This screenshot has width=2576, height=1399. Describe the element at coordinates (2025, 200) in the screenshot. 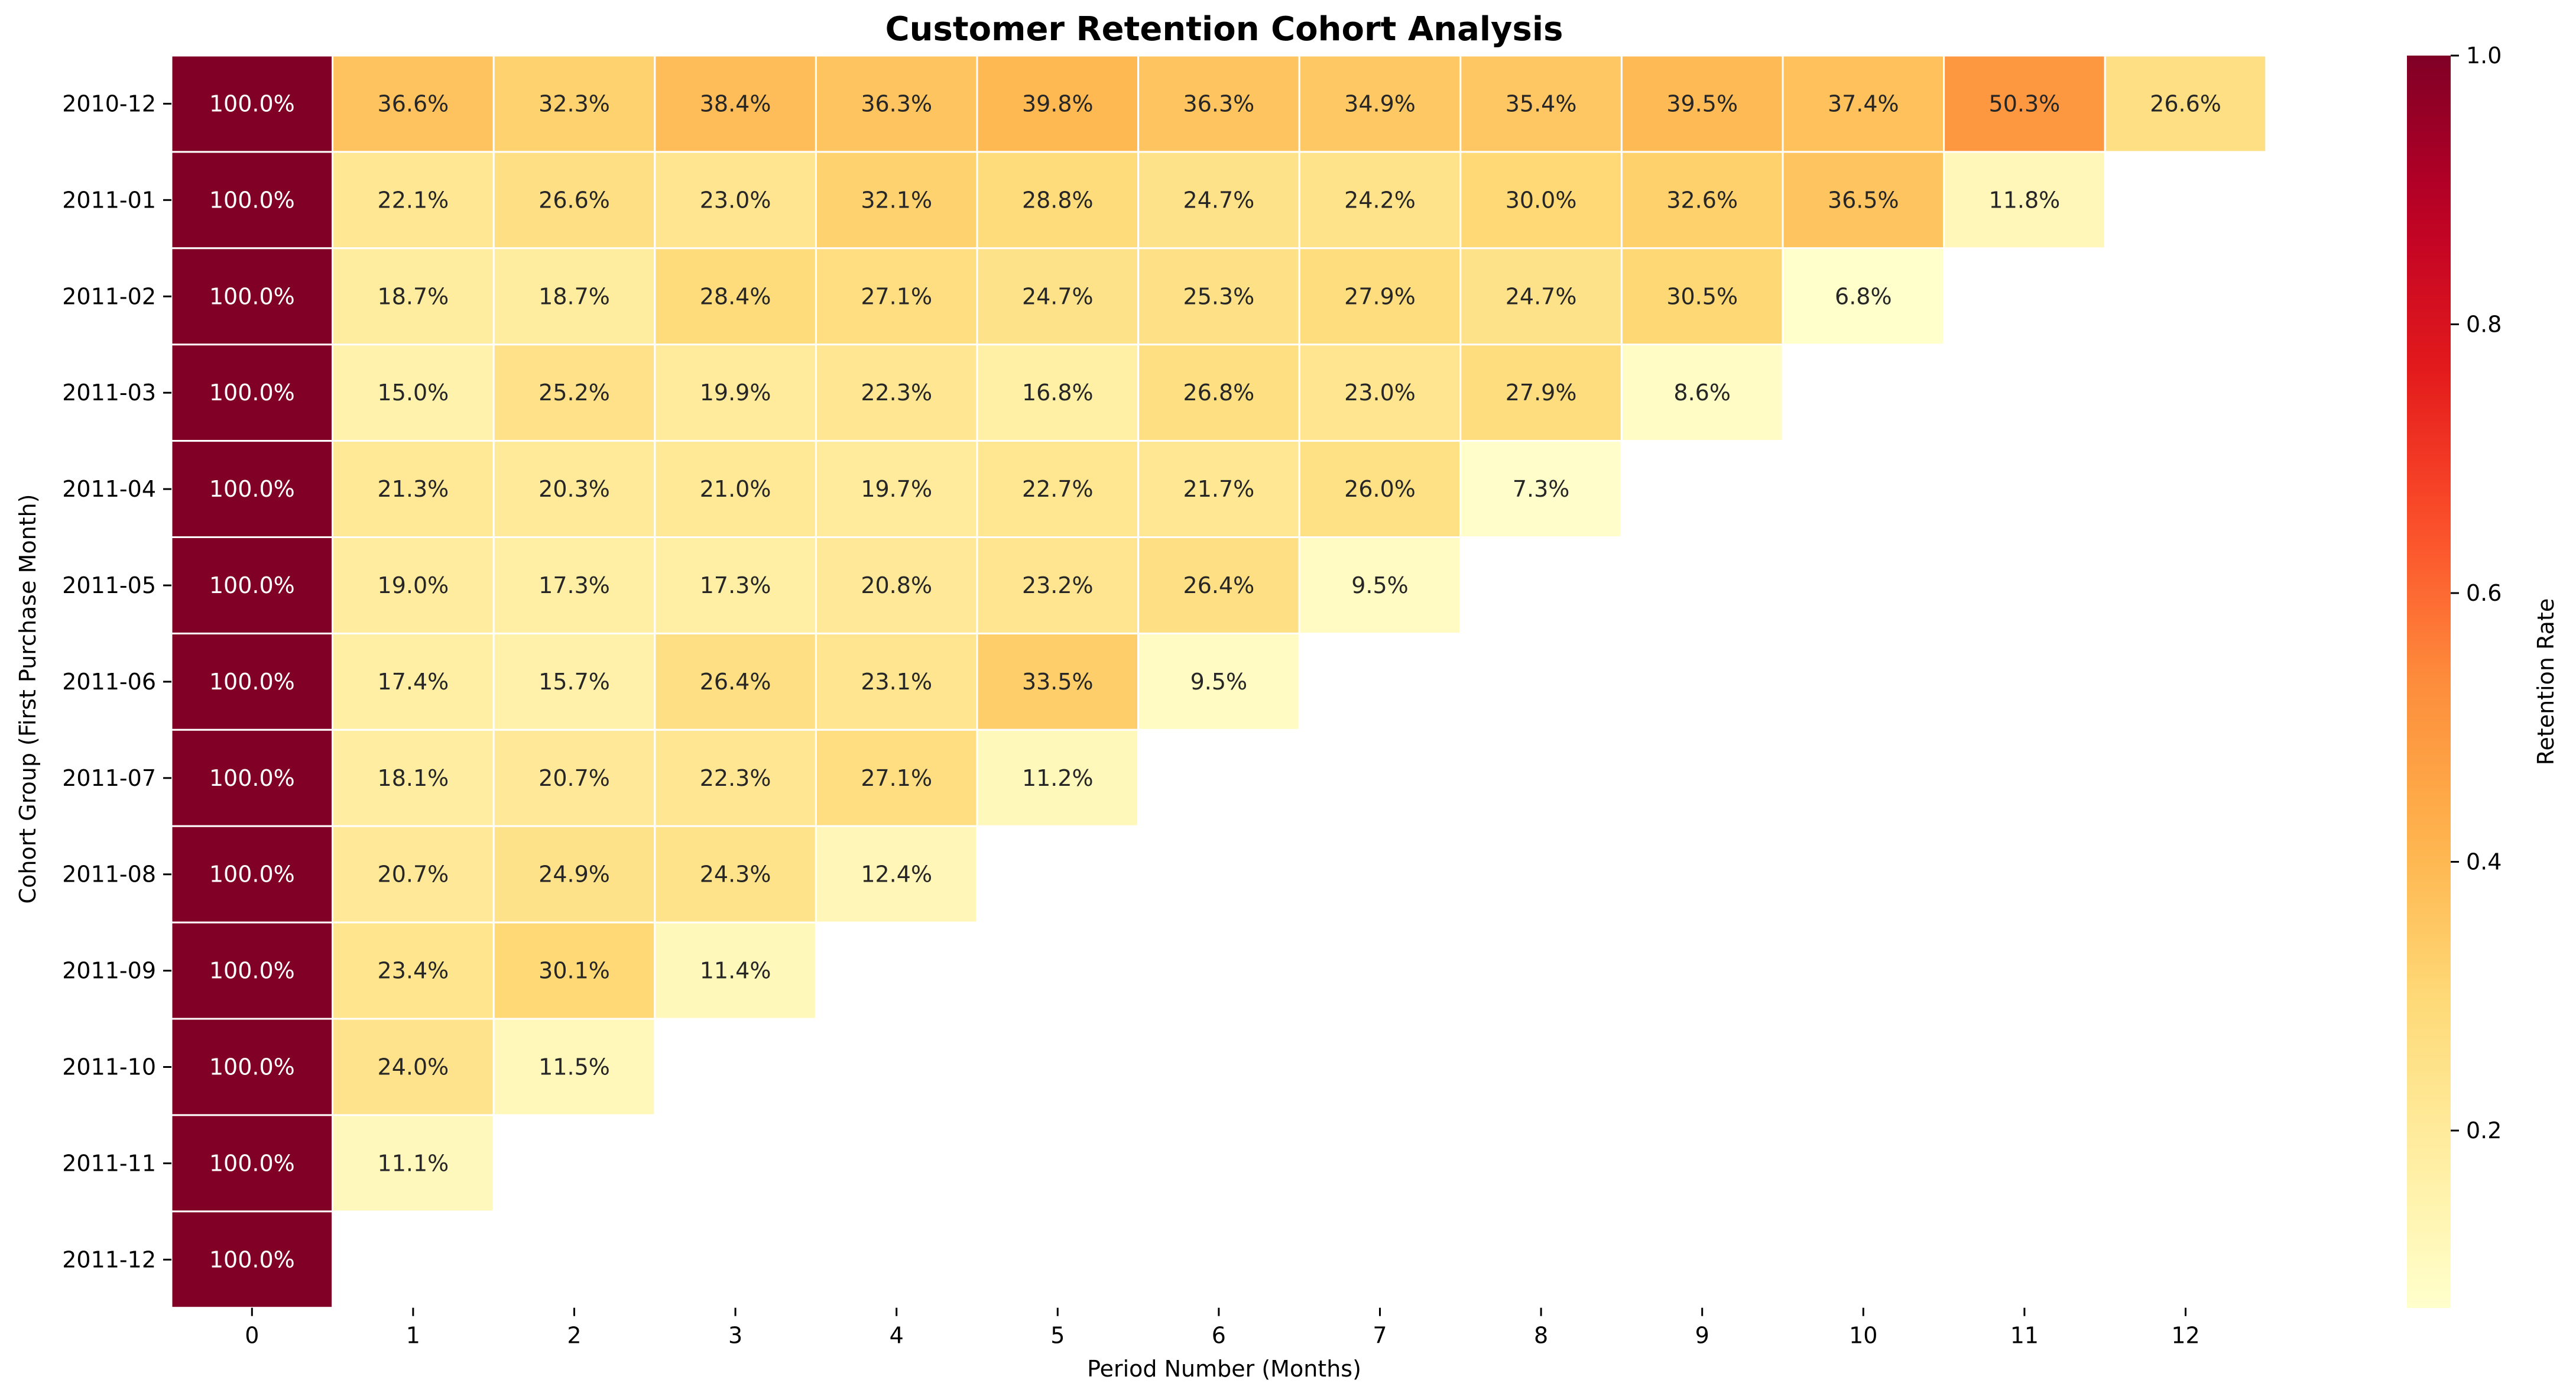

I see `cell-value-label: 11.8%` at that location.